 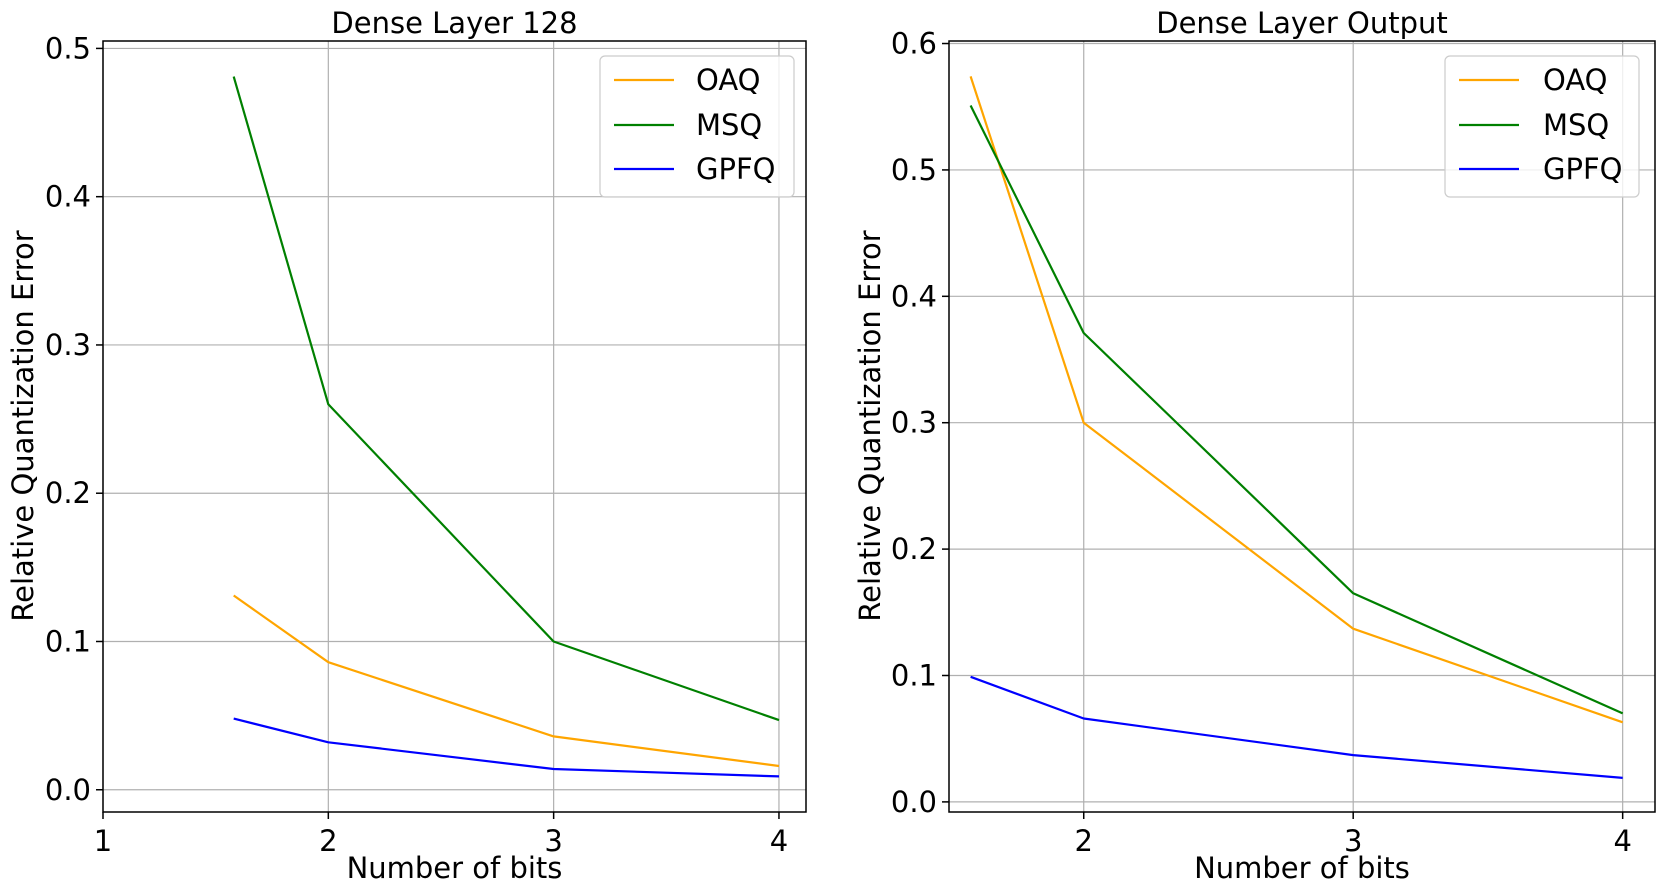 What do you see at coordinates (23, 425) in the screenshot?
I see `left-y-axis-label: Relative Quantization Error` at bounding box center [23, 425].